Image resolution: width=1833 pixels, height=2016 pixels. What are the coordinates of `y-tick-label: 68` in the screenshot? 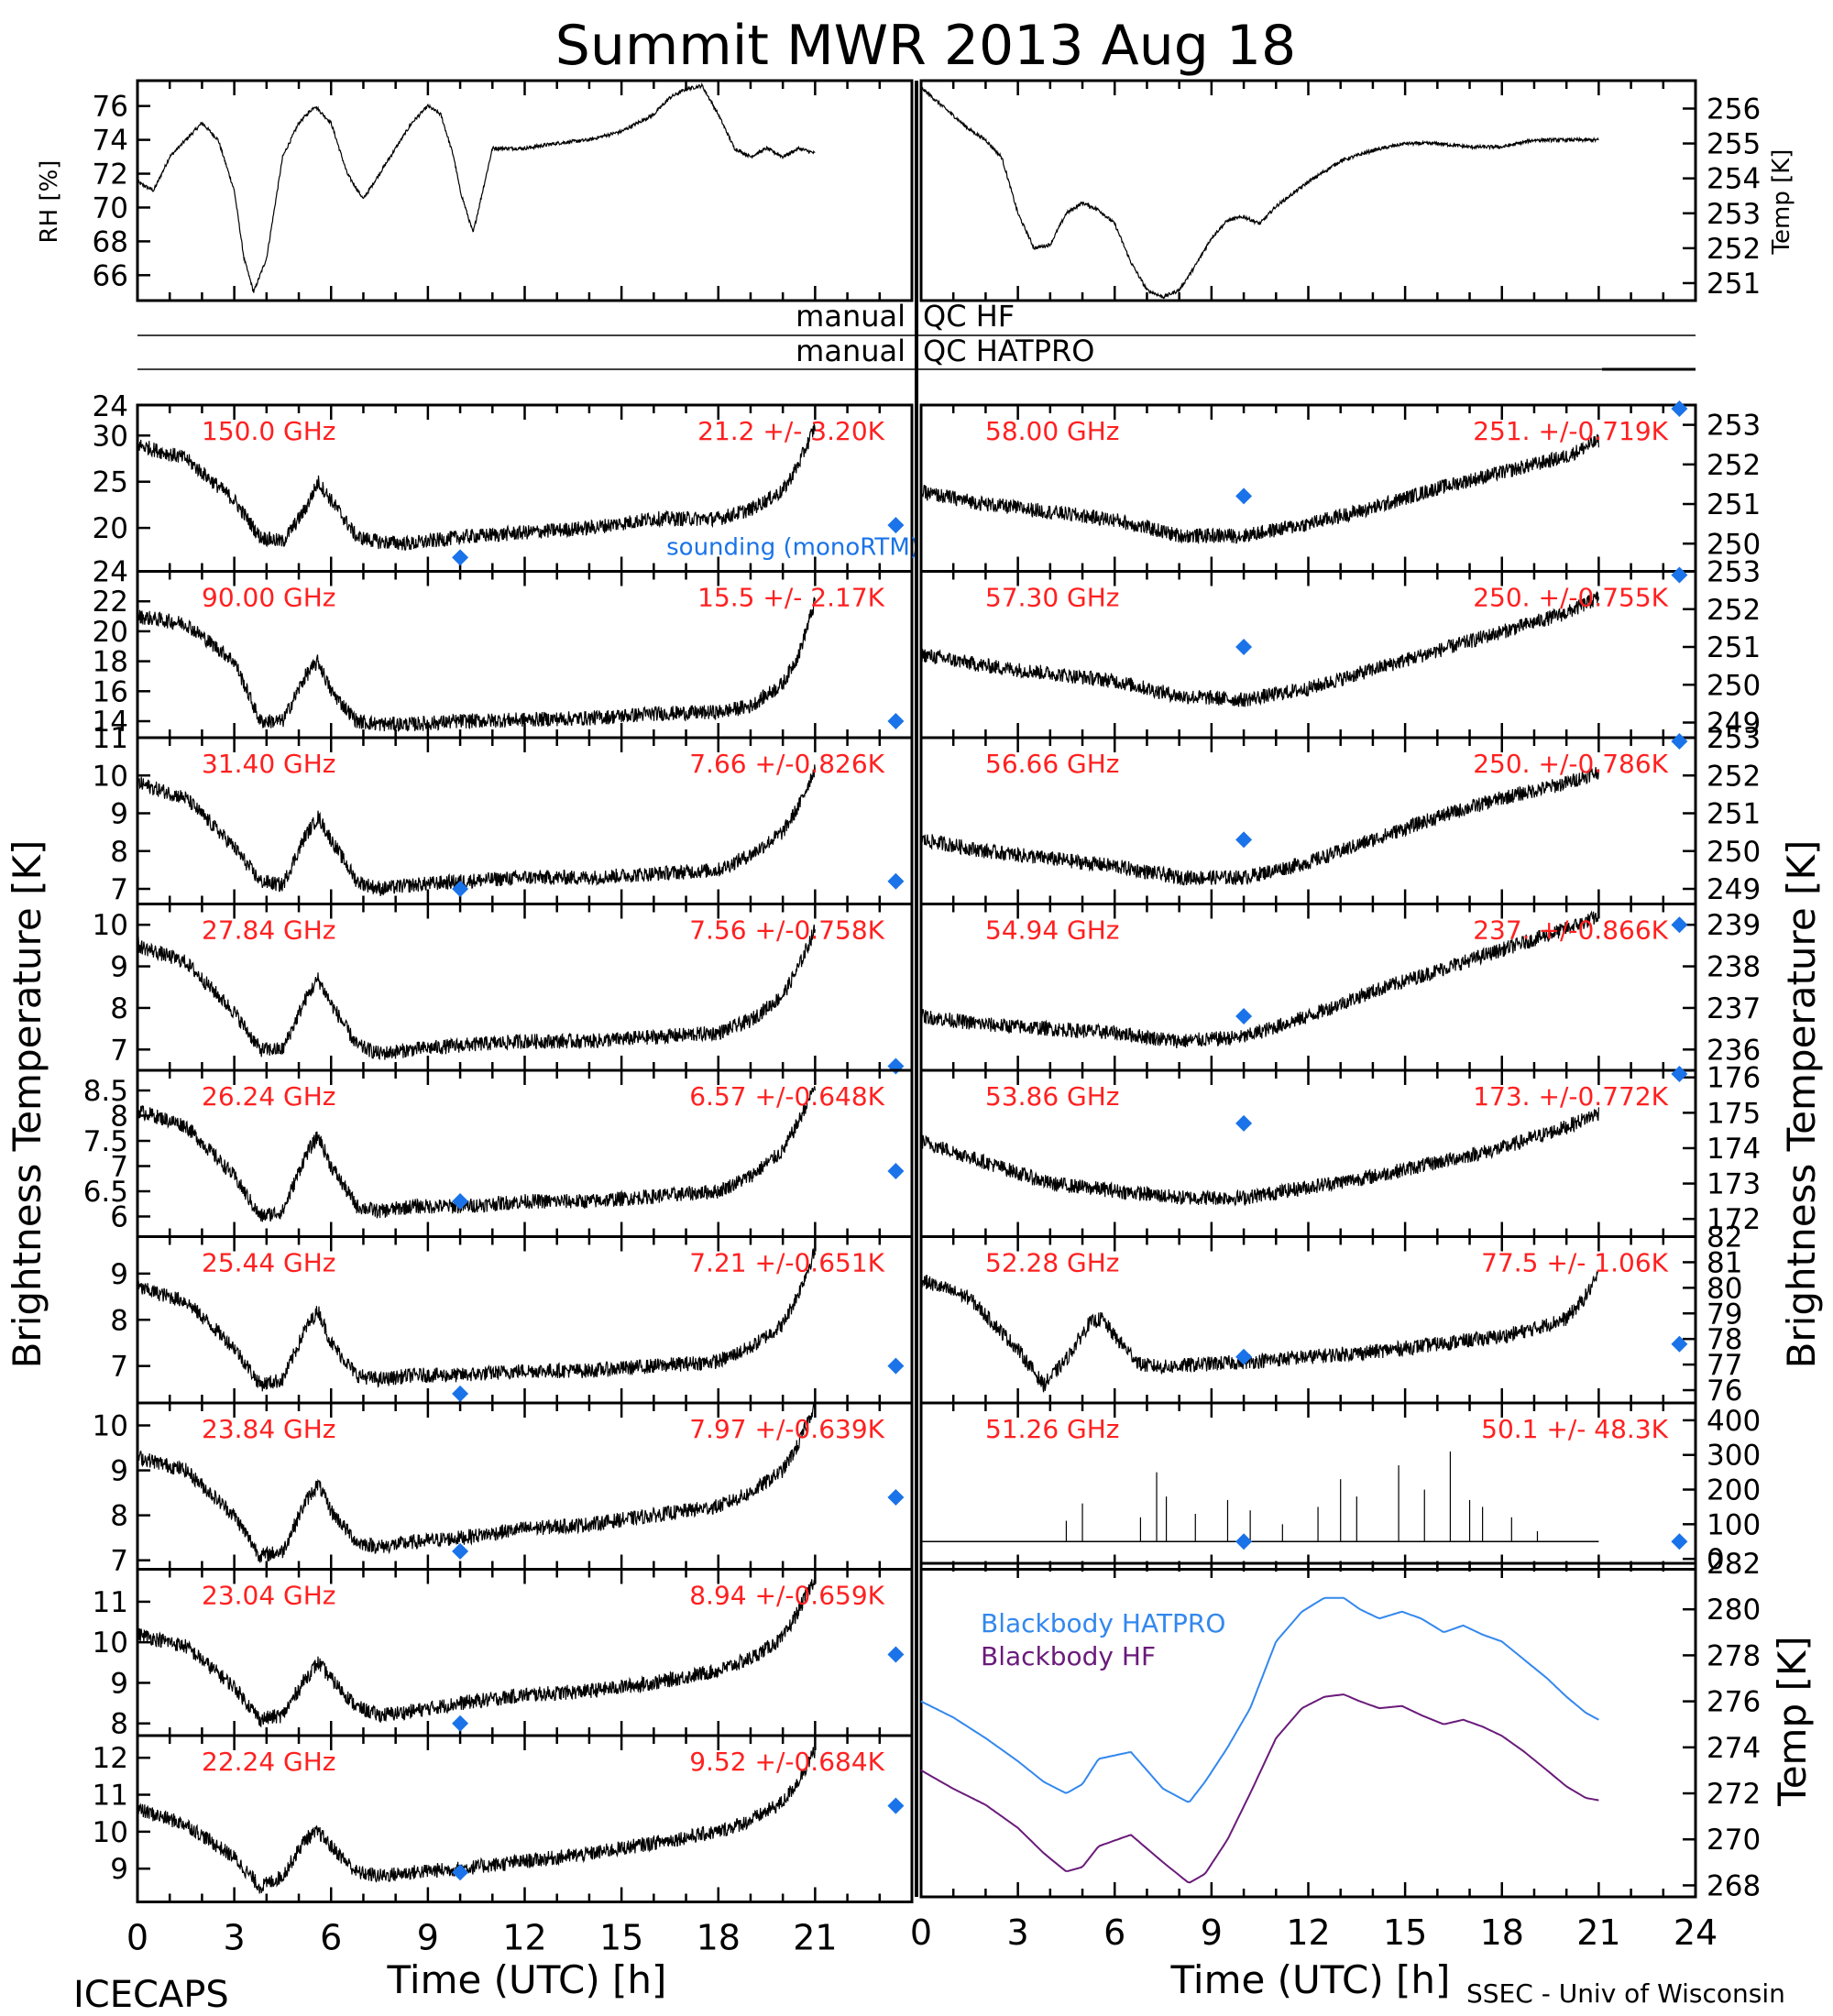 It's located at (110, 241).